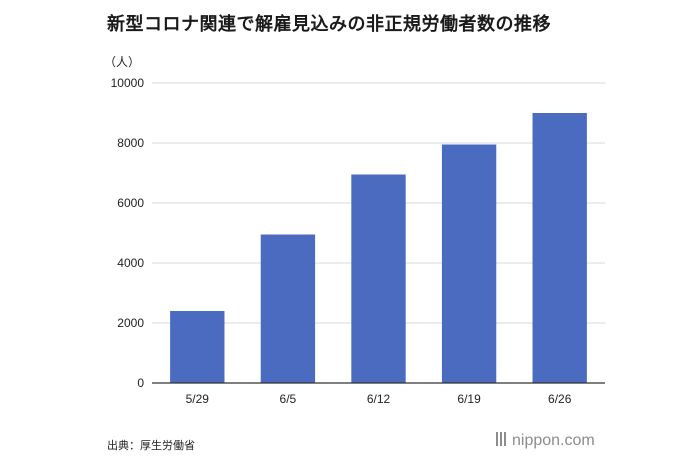  Describe the element at coordinates (130, 323) in the screenshot. I see `y-tick-label: 2000` at that location.